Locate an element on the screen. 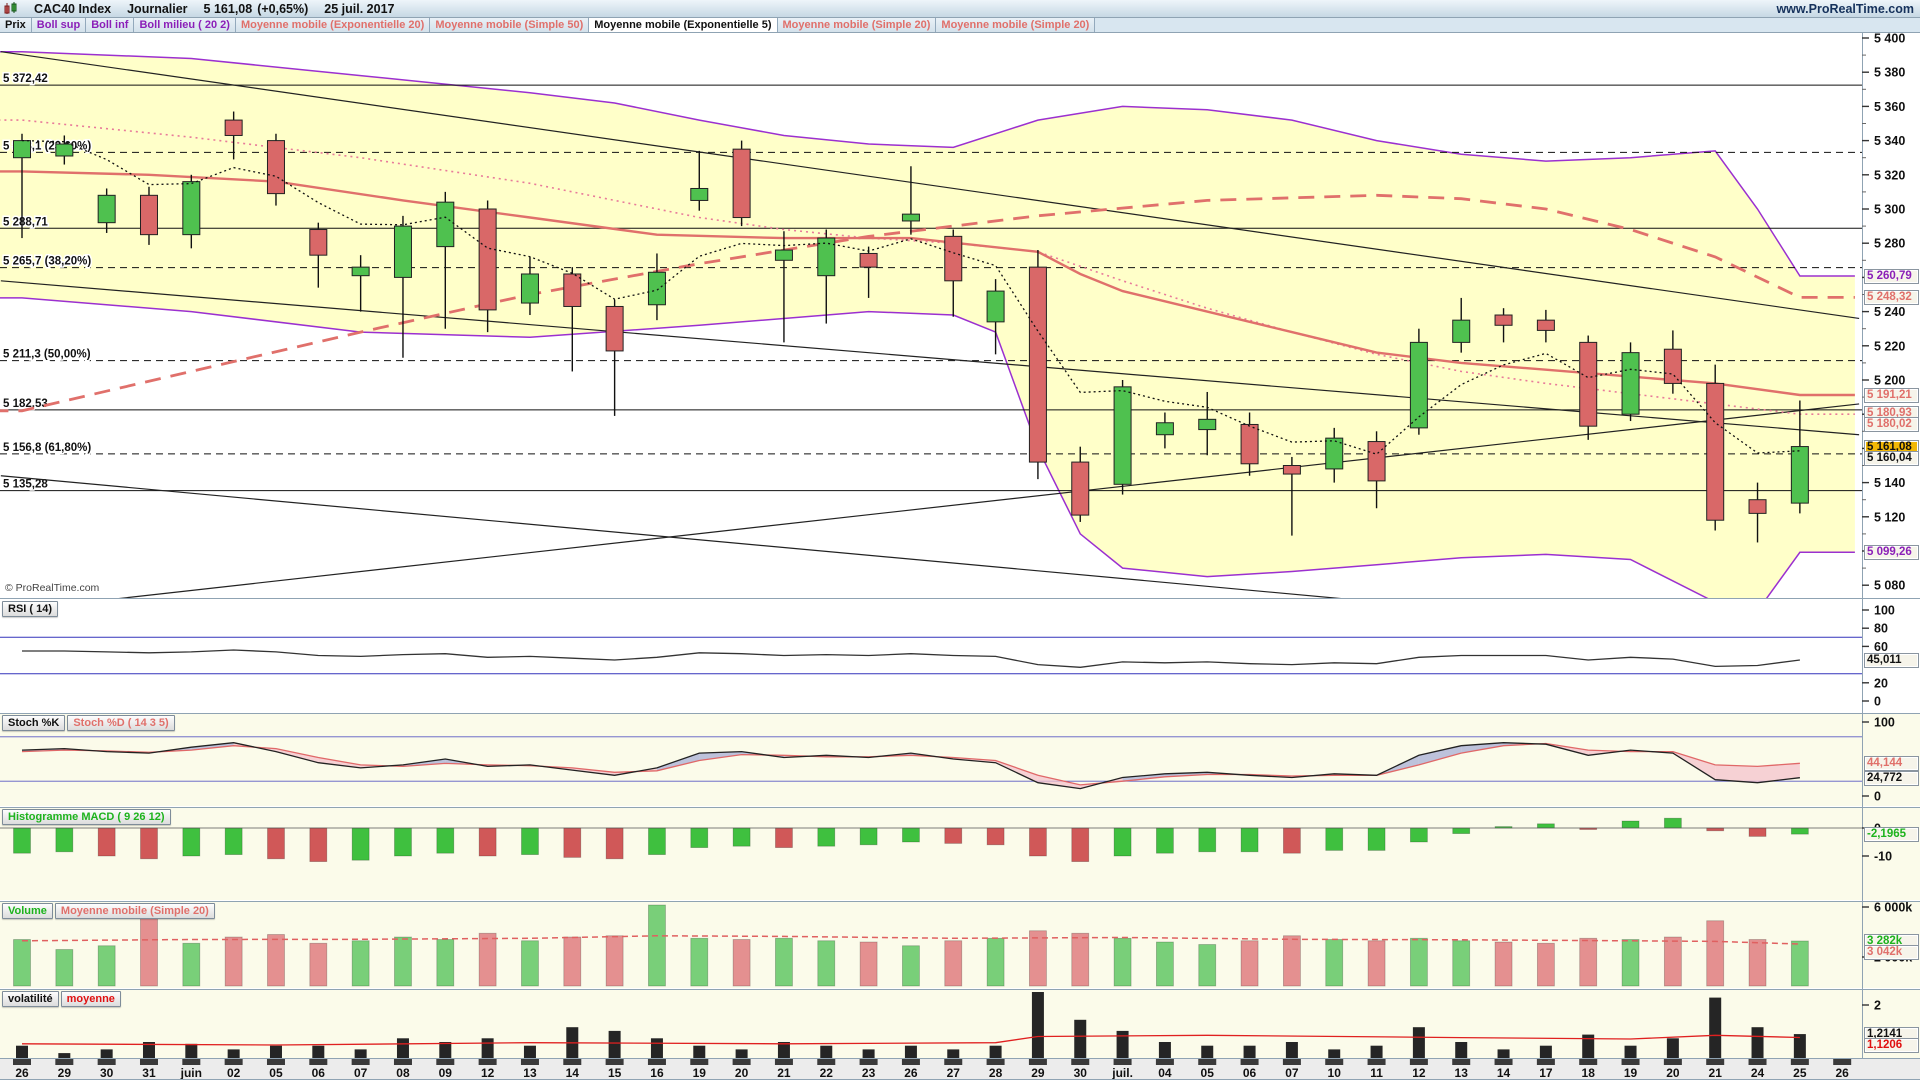 The height and width of the screenshot is (1080, 1920). axis-tick-label: 5 200 is located at coordinates (1889, 381).